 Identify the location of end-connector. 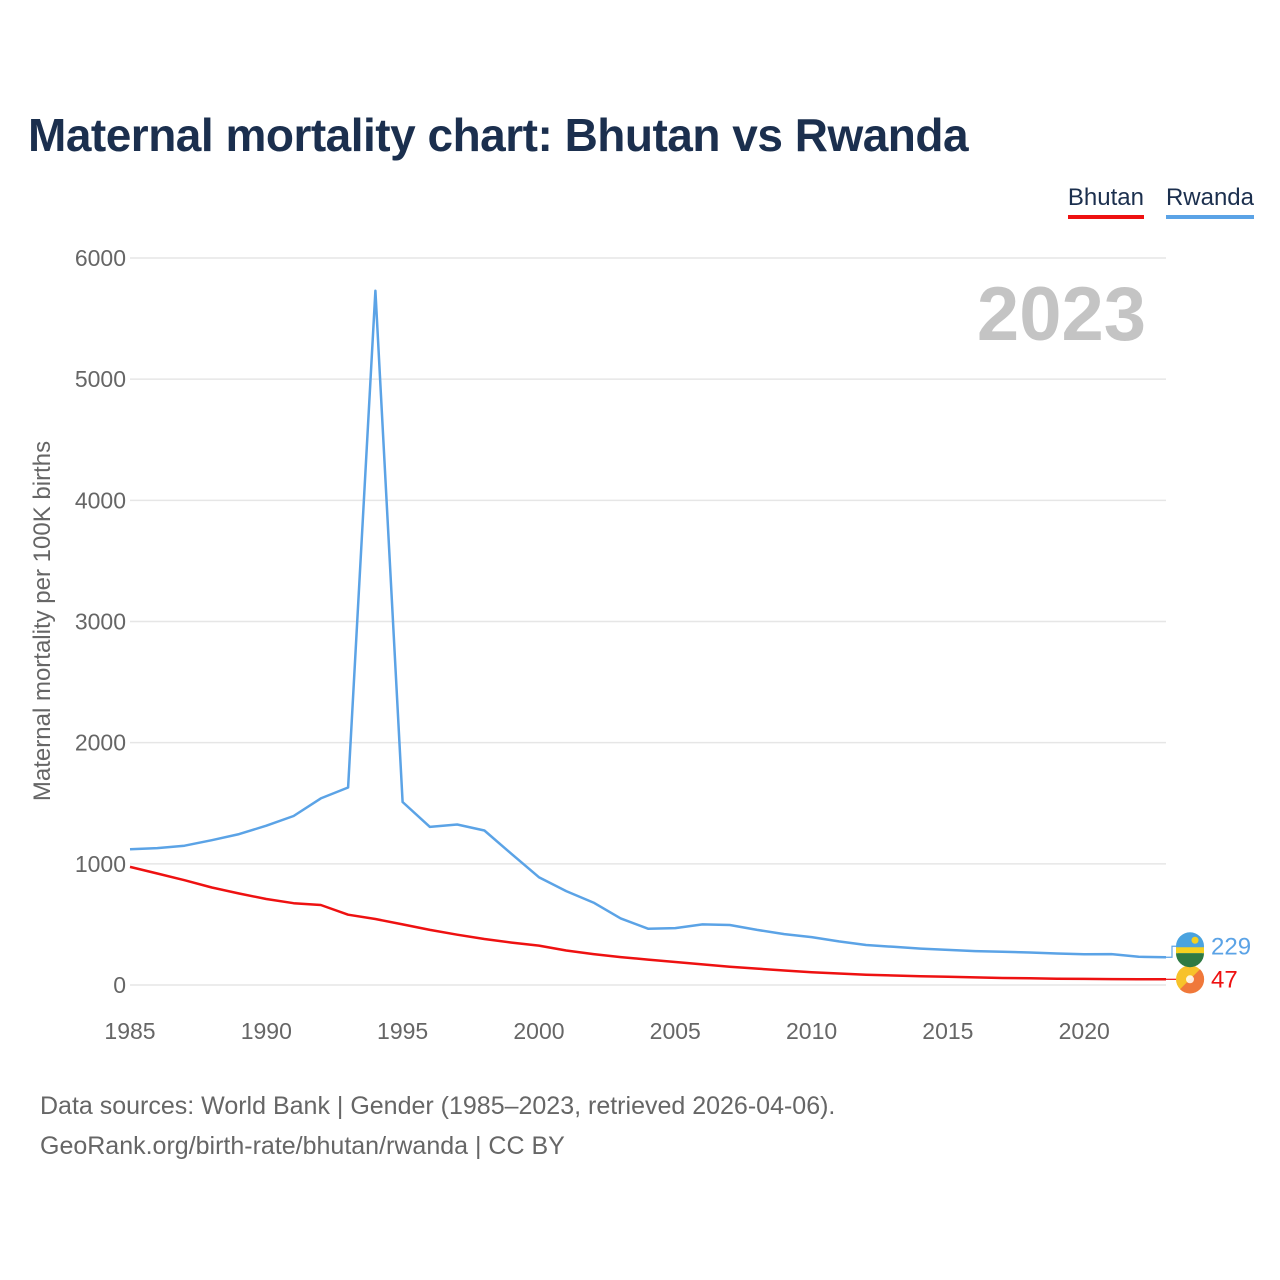
(1171, 951).